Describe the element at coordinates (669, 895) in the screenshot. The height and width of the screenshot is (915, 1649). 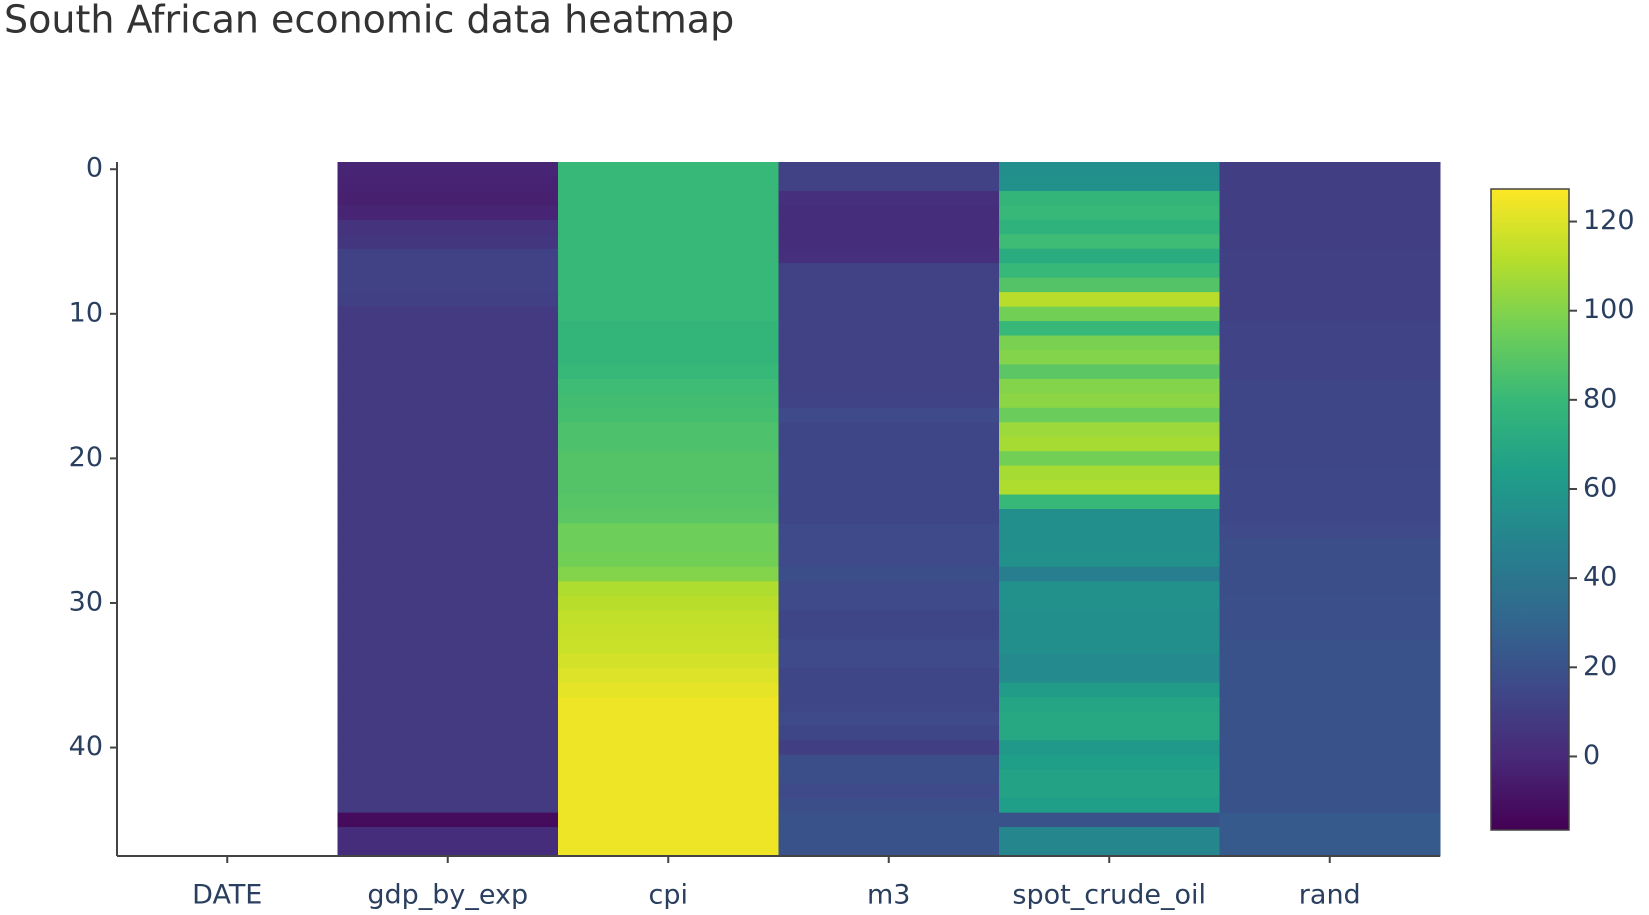
I see `x-tick-label: cpi` at that location.